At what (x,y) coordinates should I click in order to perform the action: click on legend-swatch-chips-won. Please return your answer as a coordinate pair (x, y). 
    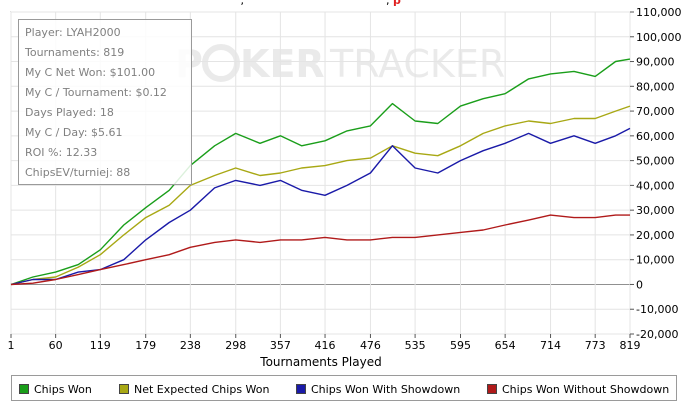
    Looking at the image, I should click on (24, 389).